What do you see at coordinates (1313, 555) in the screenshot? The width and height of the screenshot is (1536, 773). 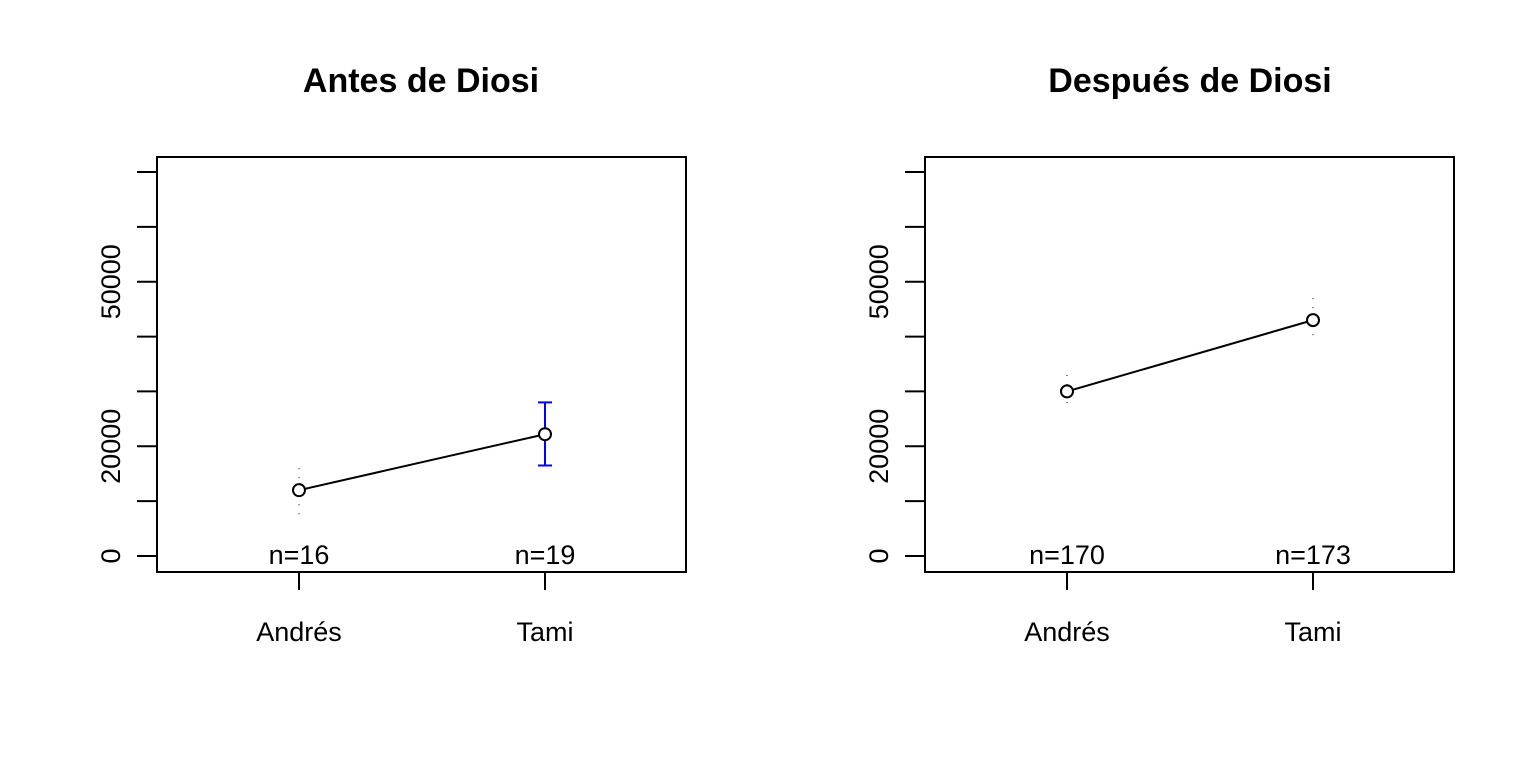 I see `n-count-label: n=173` at bounding box center [1313, 555].